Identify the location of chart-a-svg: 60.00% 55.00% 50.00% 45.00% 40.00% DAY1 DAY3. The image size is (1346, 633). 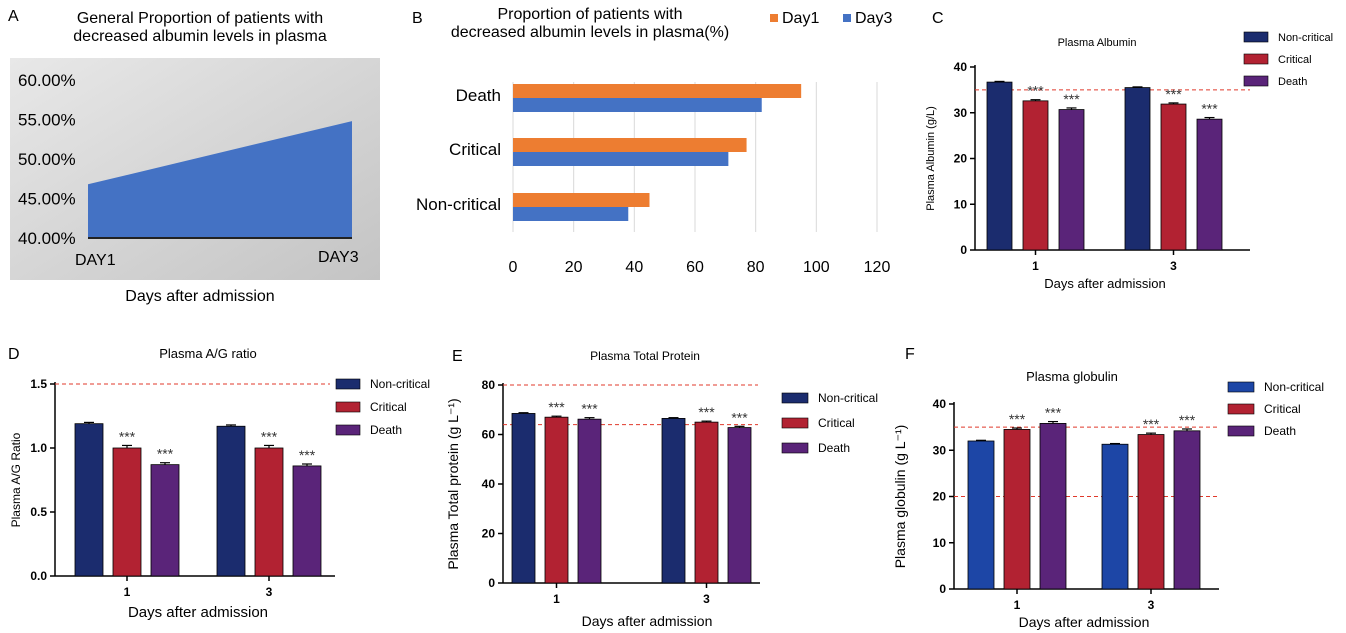
(195, 169).